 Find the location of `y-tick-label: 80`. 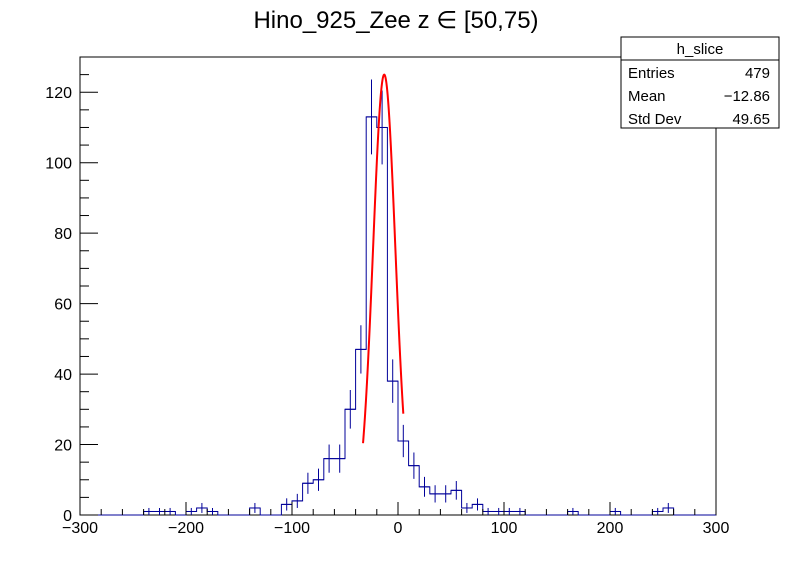

y-tick-label: 80 is located at coordinates (63, 234).